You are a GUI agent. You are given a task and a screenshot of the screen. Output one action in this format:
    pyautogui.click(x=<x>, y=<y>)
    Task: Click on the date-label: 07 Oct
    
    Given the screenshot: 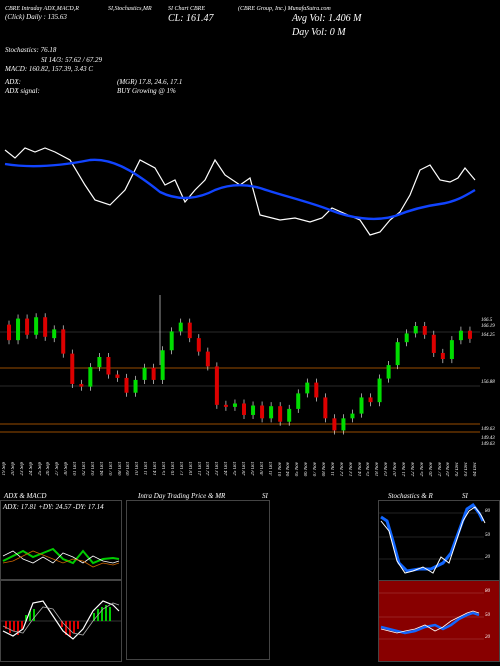 What is the action you would take?
    pyautogui.click(x=111, y=469)
    